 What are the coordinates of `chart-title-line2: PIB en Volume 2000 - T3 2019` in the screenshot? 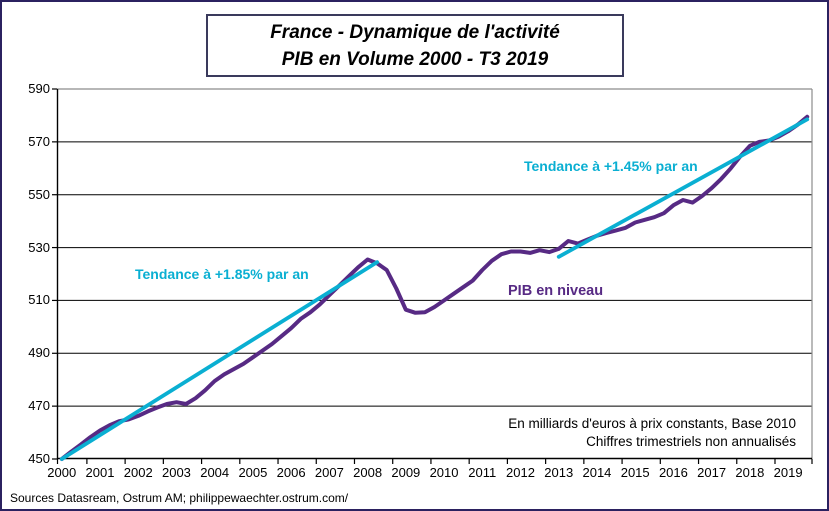 It's located at (415, 59).